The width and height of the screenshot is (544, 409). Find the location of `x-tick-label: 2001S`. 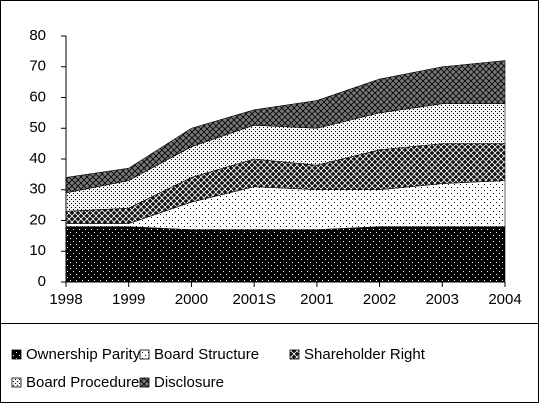

x-tick-label: 2001S is located at coordinates (253, 299).